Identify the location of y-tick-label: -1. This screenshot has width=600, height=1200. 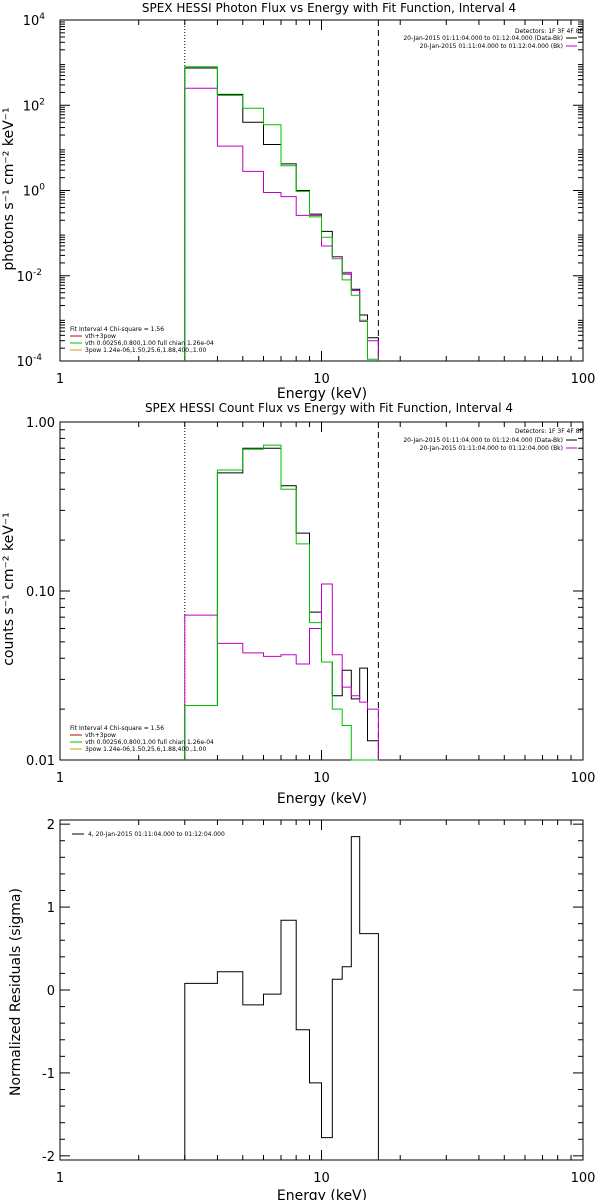
(48, 1074).